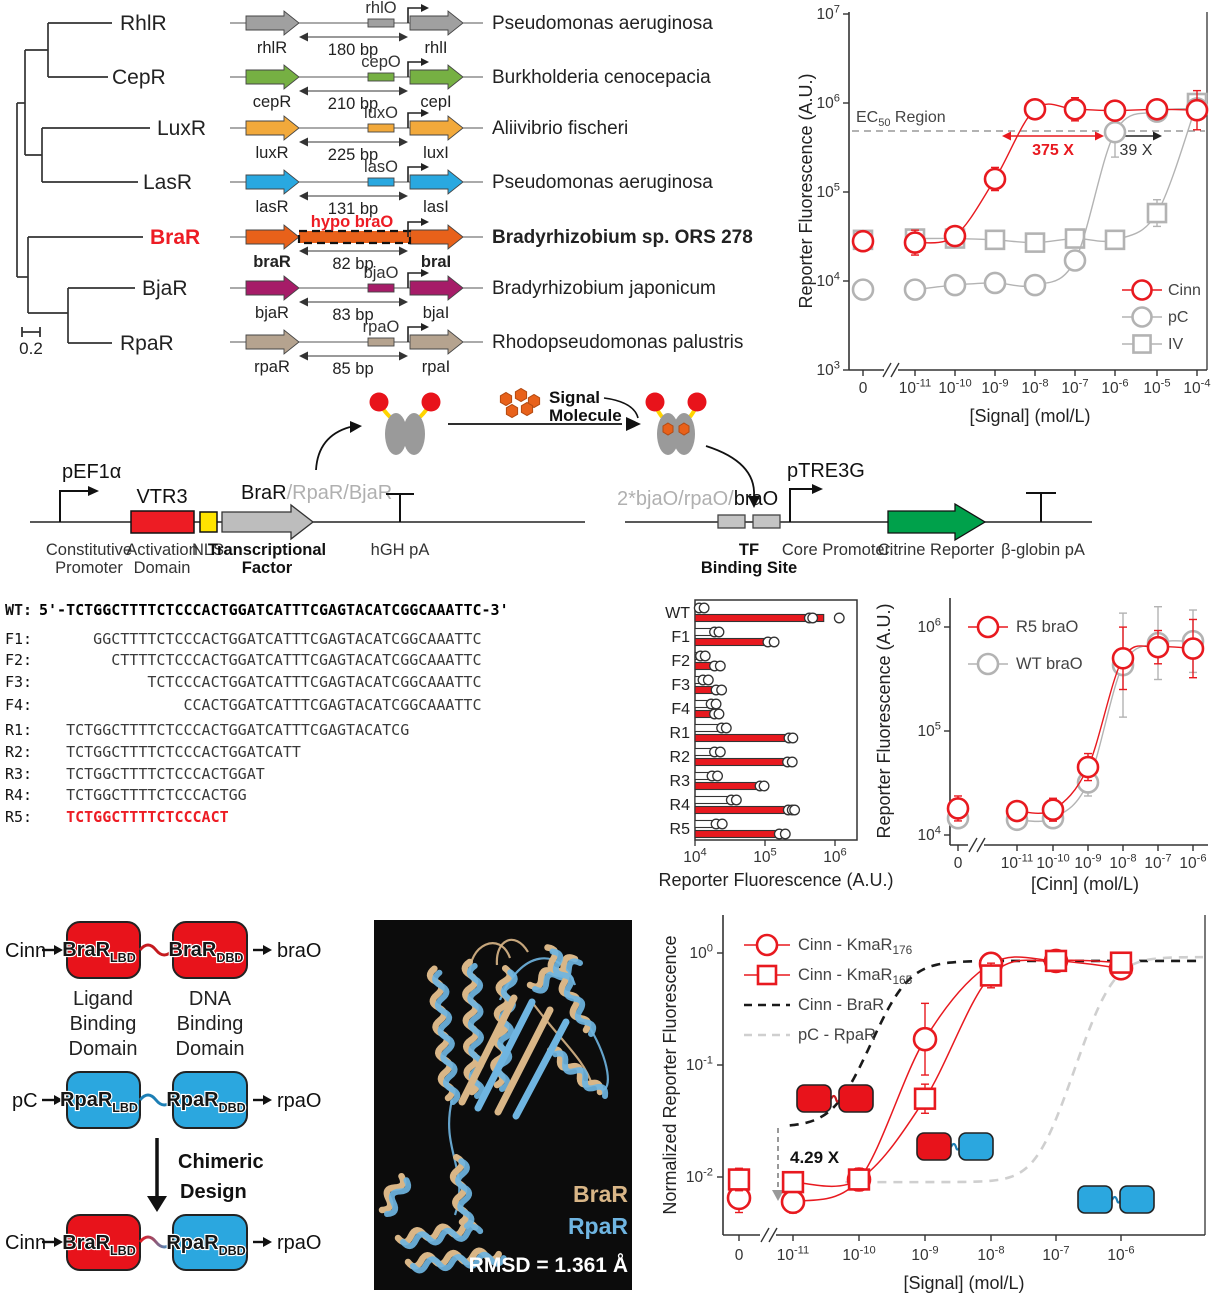 The image size is (1213, 1297). I want to click on chimera-dbd-label: RpaRDBD, so click(205, 1245).